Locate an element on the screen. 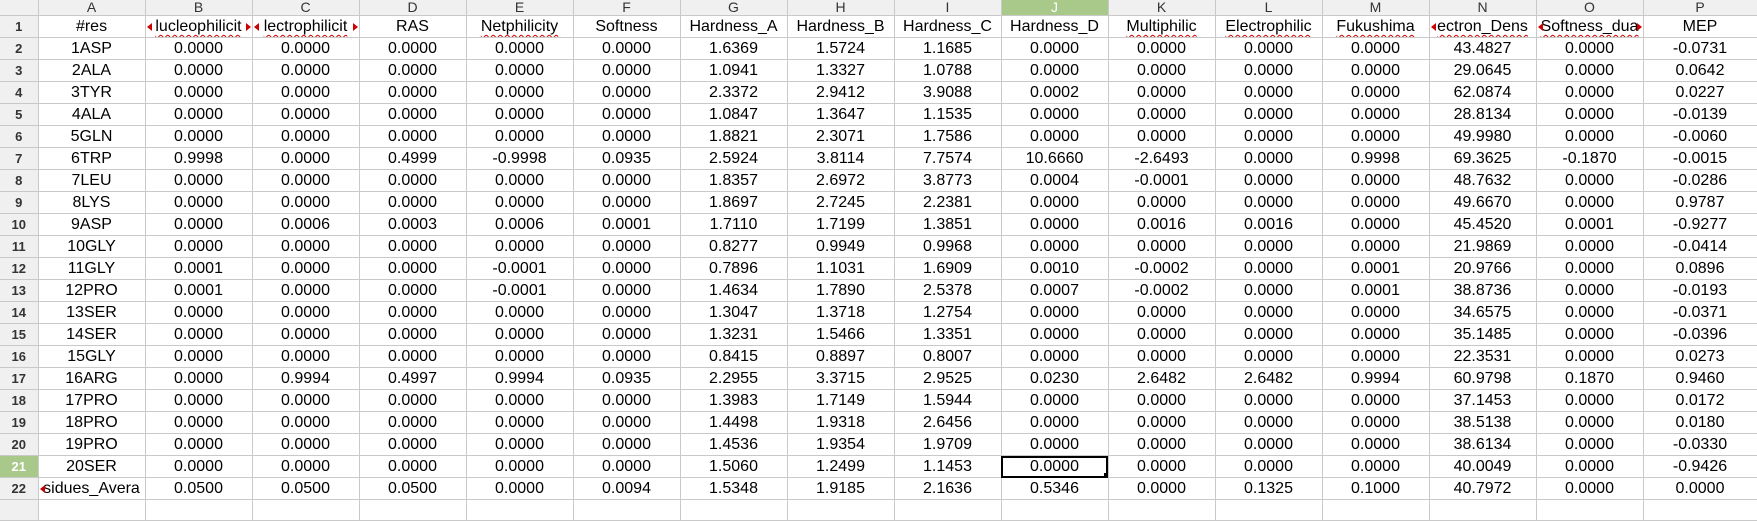 This screenshot has width=1757, height=521. data-cell: -0.0731 is located at coordinates (1700, 48).